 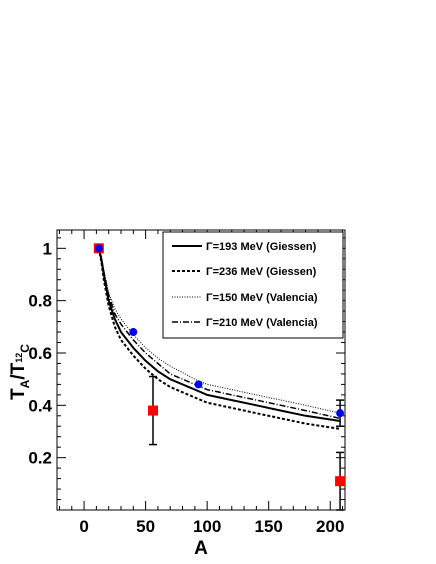 I want to click on legend-label-1: Γ=193 MeV (Giessen), so click(x=261, y=247).